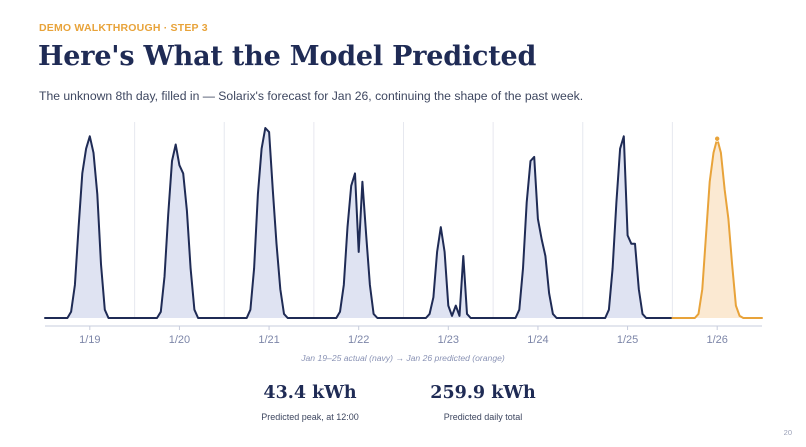 Image resolution: width=806 pixels, height=447 pixels. I want to click on actual-line-1/24, so click(538, 237).